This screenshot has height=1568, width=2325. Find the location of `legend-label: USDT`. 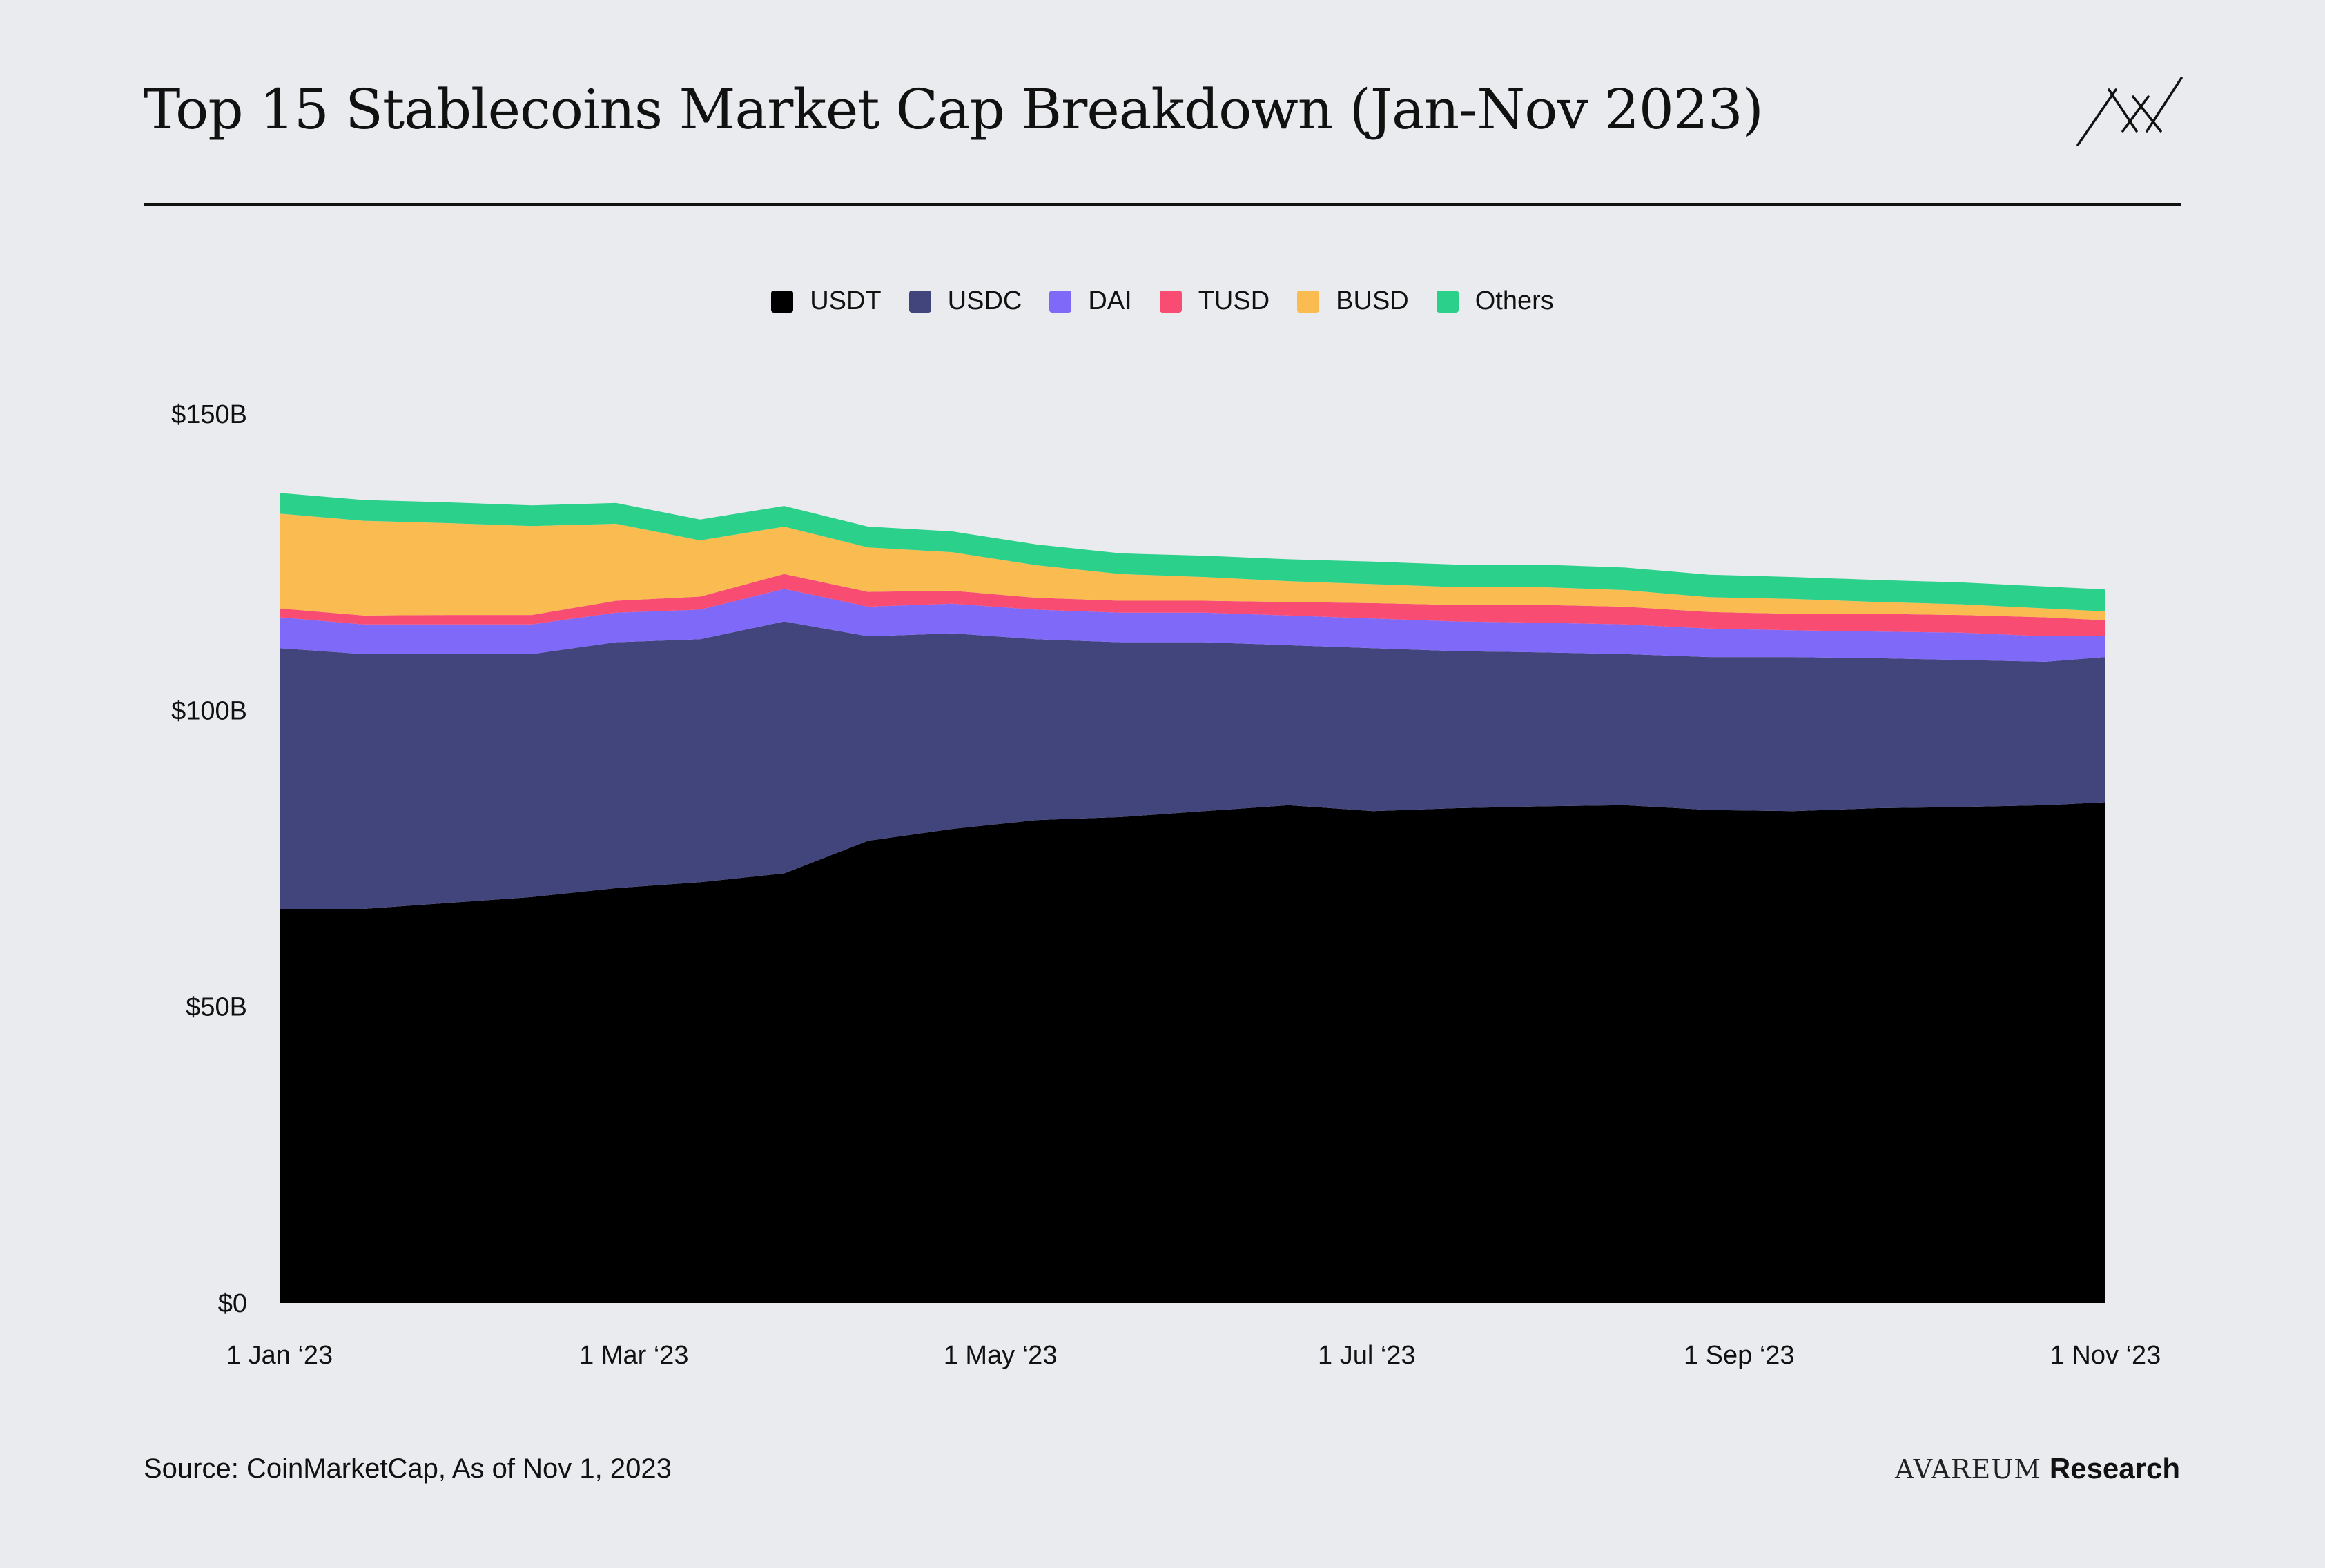

legend-label: USDT is located at coordinates (846, 300).